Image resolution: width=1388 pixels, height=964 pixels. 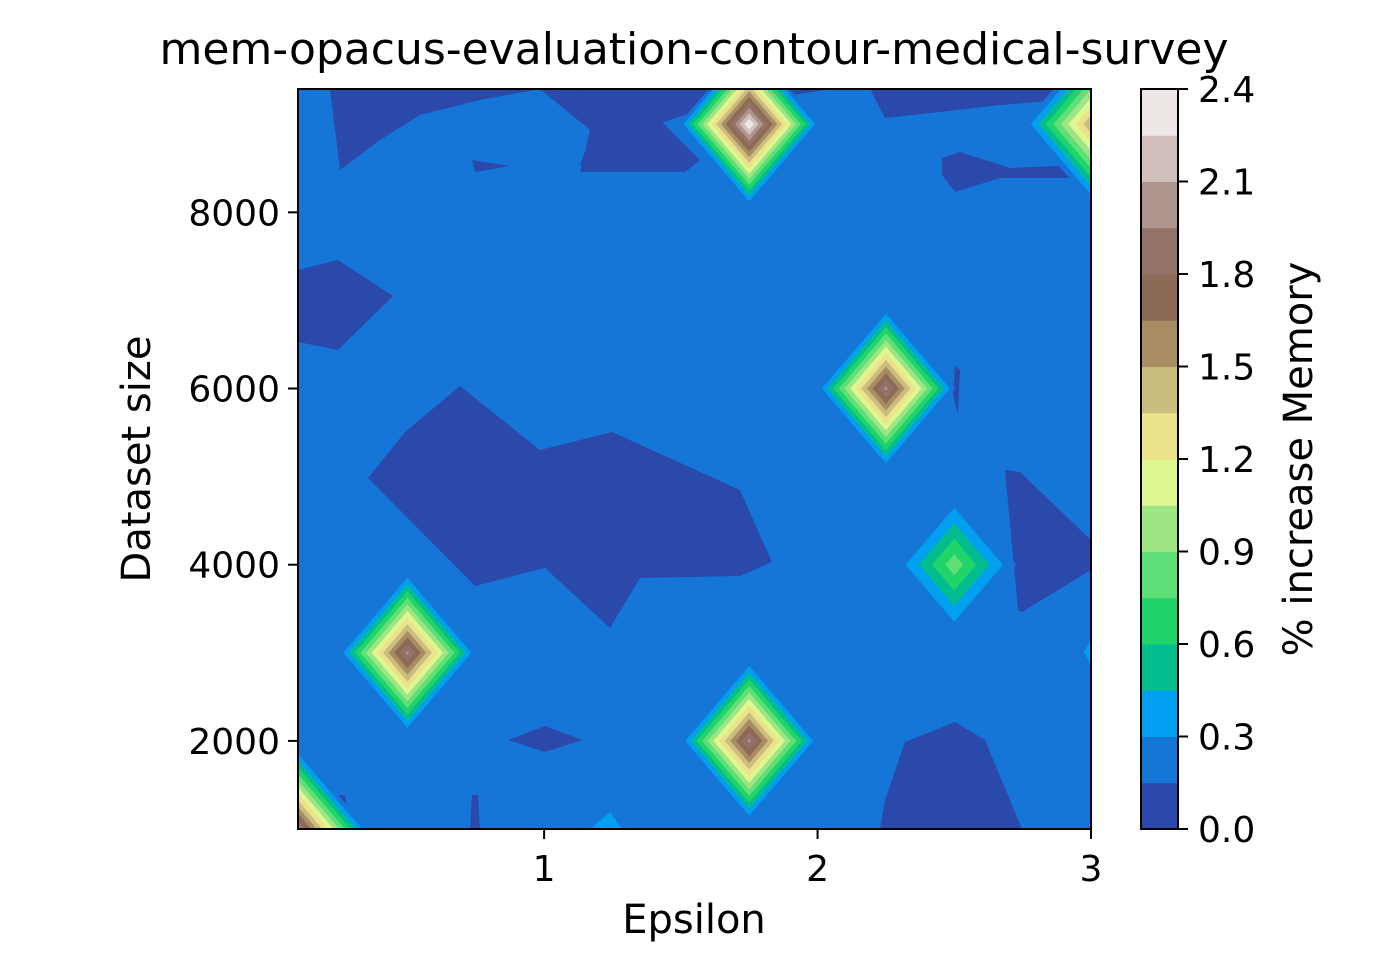 I want to click on colorbar-ticks: 0.0 0.3 0.6 0.9 1.2 1.5 1.8 2.1 2.4, so click(x=1216, y=460).